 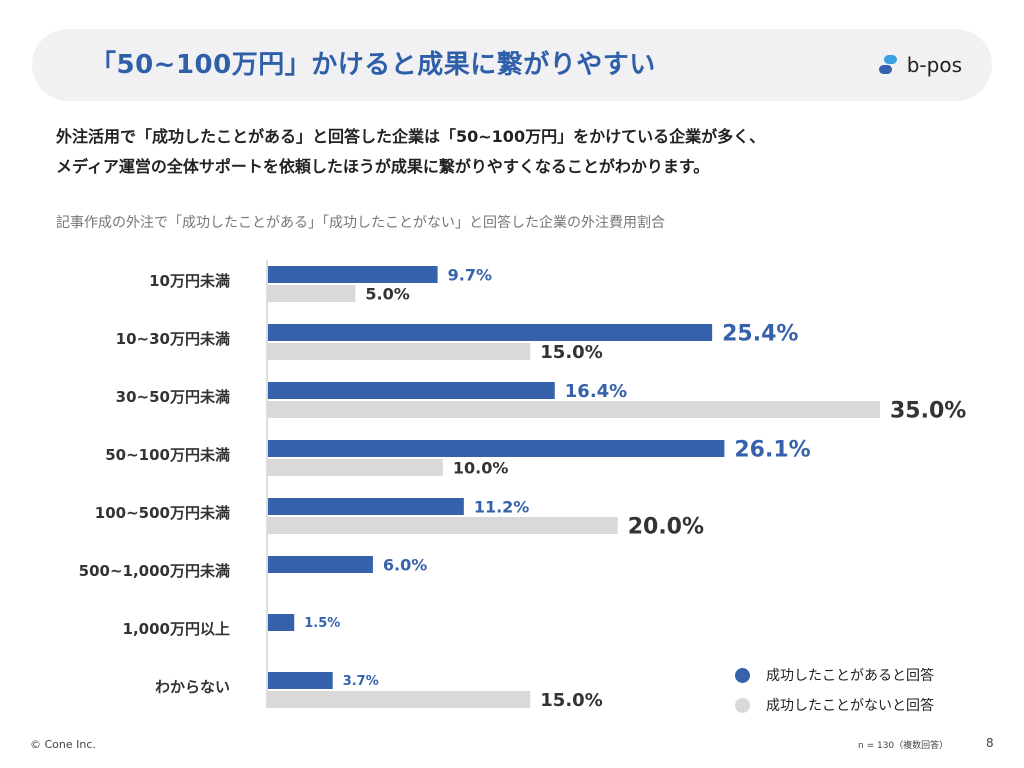 What do you see at coordinates (887, 64) in the screenshot?
I see `b-pos-logo-icon` at bounding box center [887, 64].